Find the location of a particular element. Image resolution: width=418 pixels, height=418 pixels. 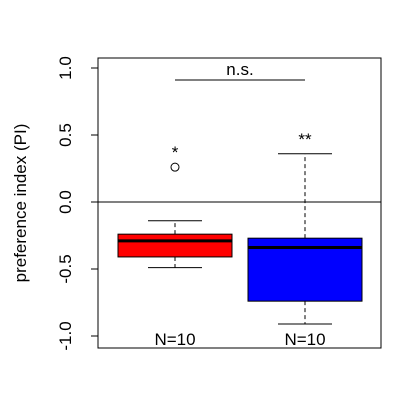

y-axis-label: preference index (PI) is located at coordinates (20, 203).